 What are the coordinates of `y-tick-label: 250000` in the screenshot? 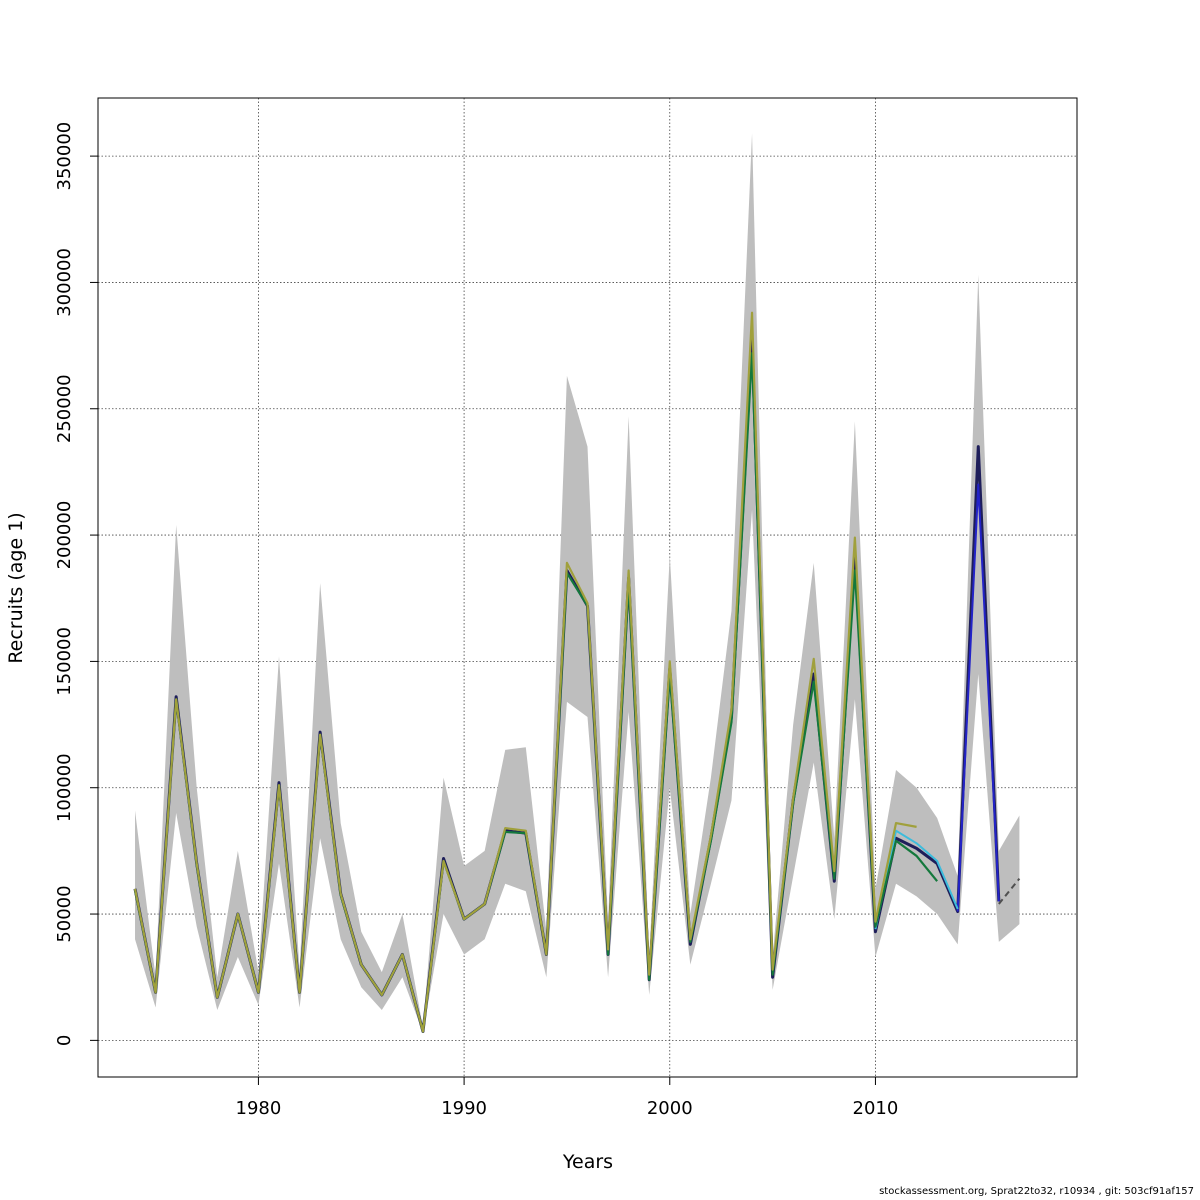 It's located at (64, 408).